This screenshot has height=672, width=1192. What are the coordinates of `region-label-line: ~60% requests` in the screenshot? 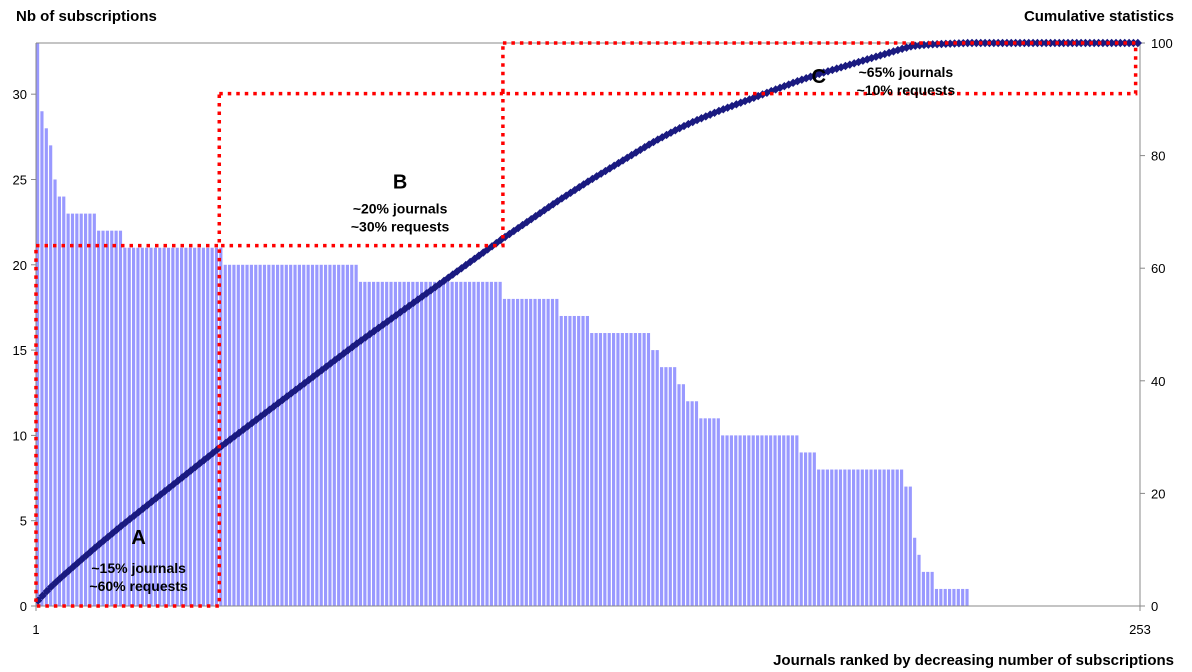 It's located at (138, 586).